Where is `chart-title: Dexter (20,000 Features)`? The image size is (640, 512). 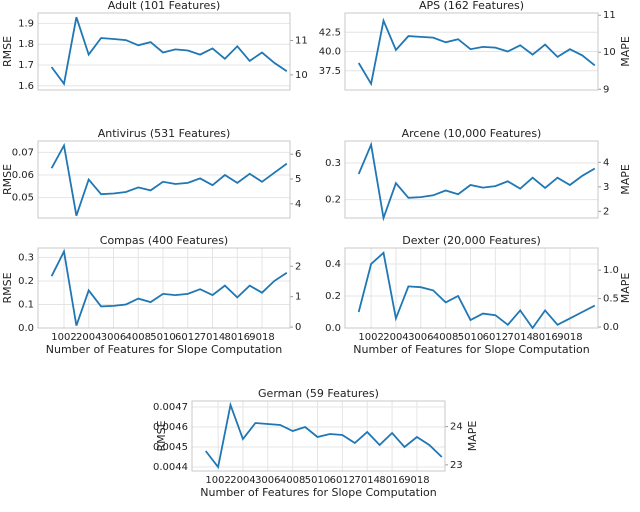 chart-title: Dexter (20,000 Features) is located at coordinates (471, 240).